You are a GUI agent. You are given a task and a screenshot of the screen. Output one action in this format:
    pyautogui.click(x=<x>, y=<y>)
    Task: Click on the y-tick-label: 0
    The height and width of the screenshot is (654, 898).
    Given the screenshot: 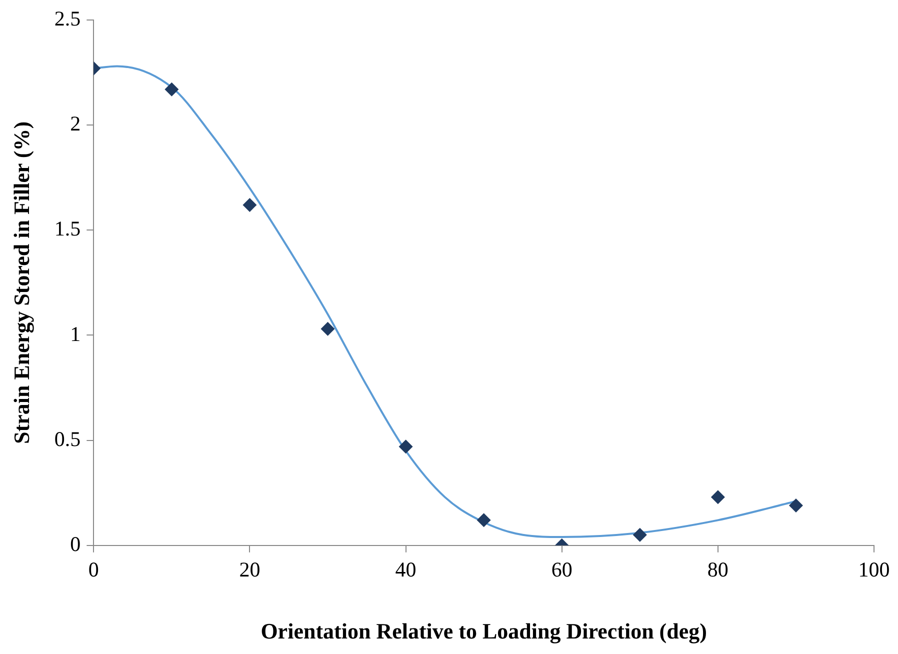 What is the action you would take?
    pyautogui.click(x=75, y=544)
    